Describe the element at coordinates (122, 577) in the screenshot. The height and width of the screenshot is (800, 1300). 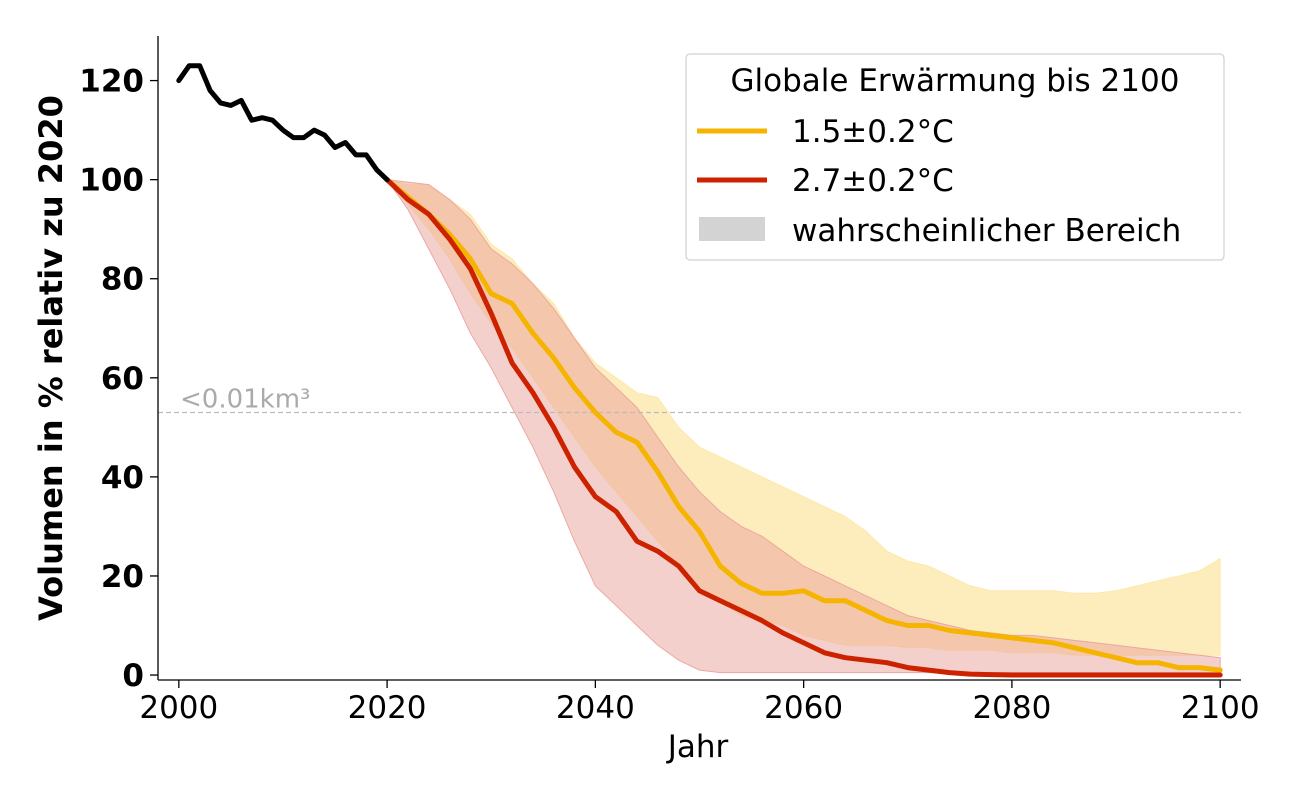
I see `y-tick-label: 20` at that location.